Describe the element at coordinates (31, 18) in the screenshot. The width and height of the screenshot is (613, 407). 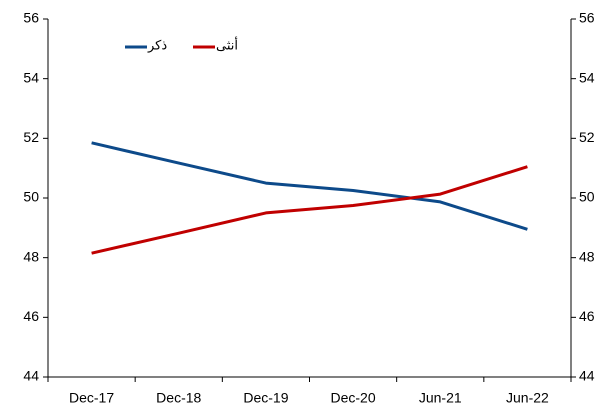
I see `y-tick-label: 56` at that location.